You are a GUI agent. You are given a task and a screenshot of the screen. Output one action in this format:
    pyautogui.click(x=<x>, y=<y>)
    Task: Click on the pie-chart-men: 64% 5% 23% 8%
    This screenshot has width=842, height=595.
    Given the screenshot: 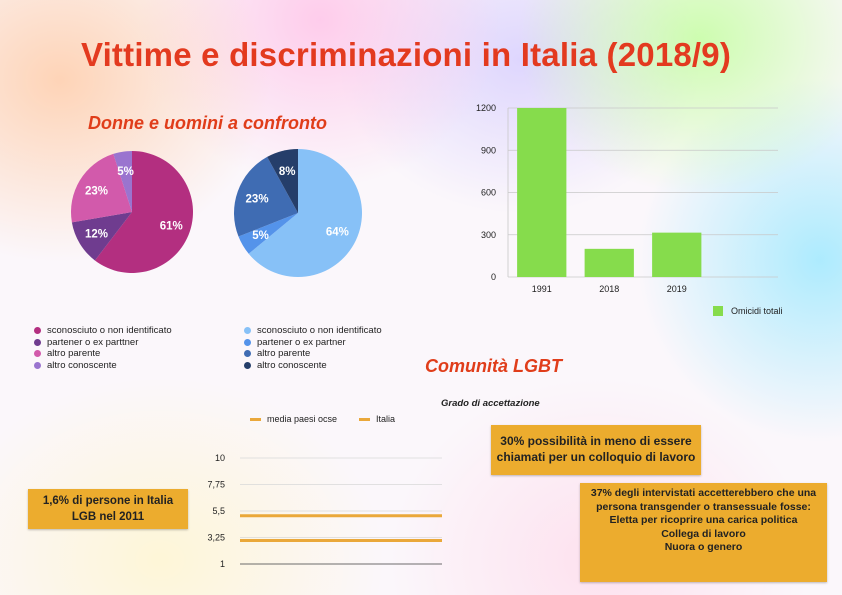 What is the action you would take?
    pyautogui.click(x=298, y=213)
    